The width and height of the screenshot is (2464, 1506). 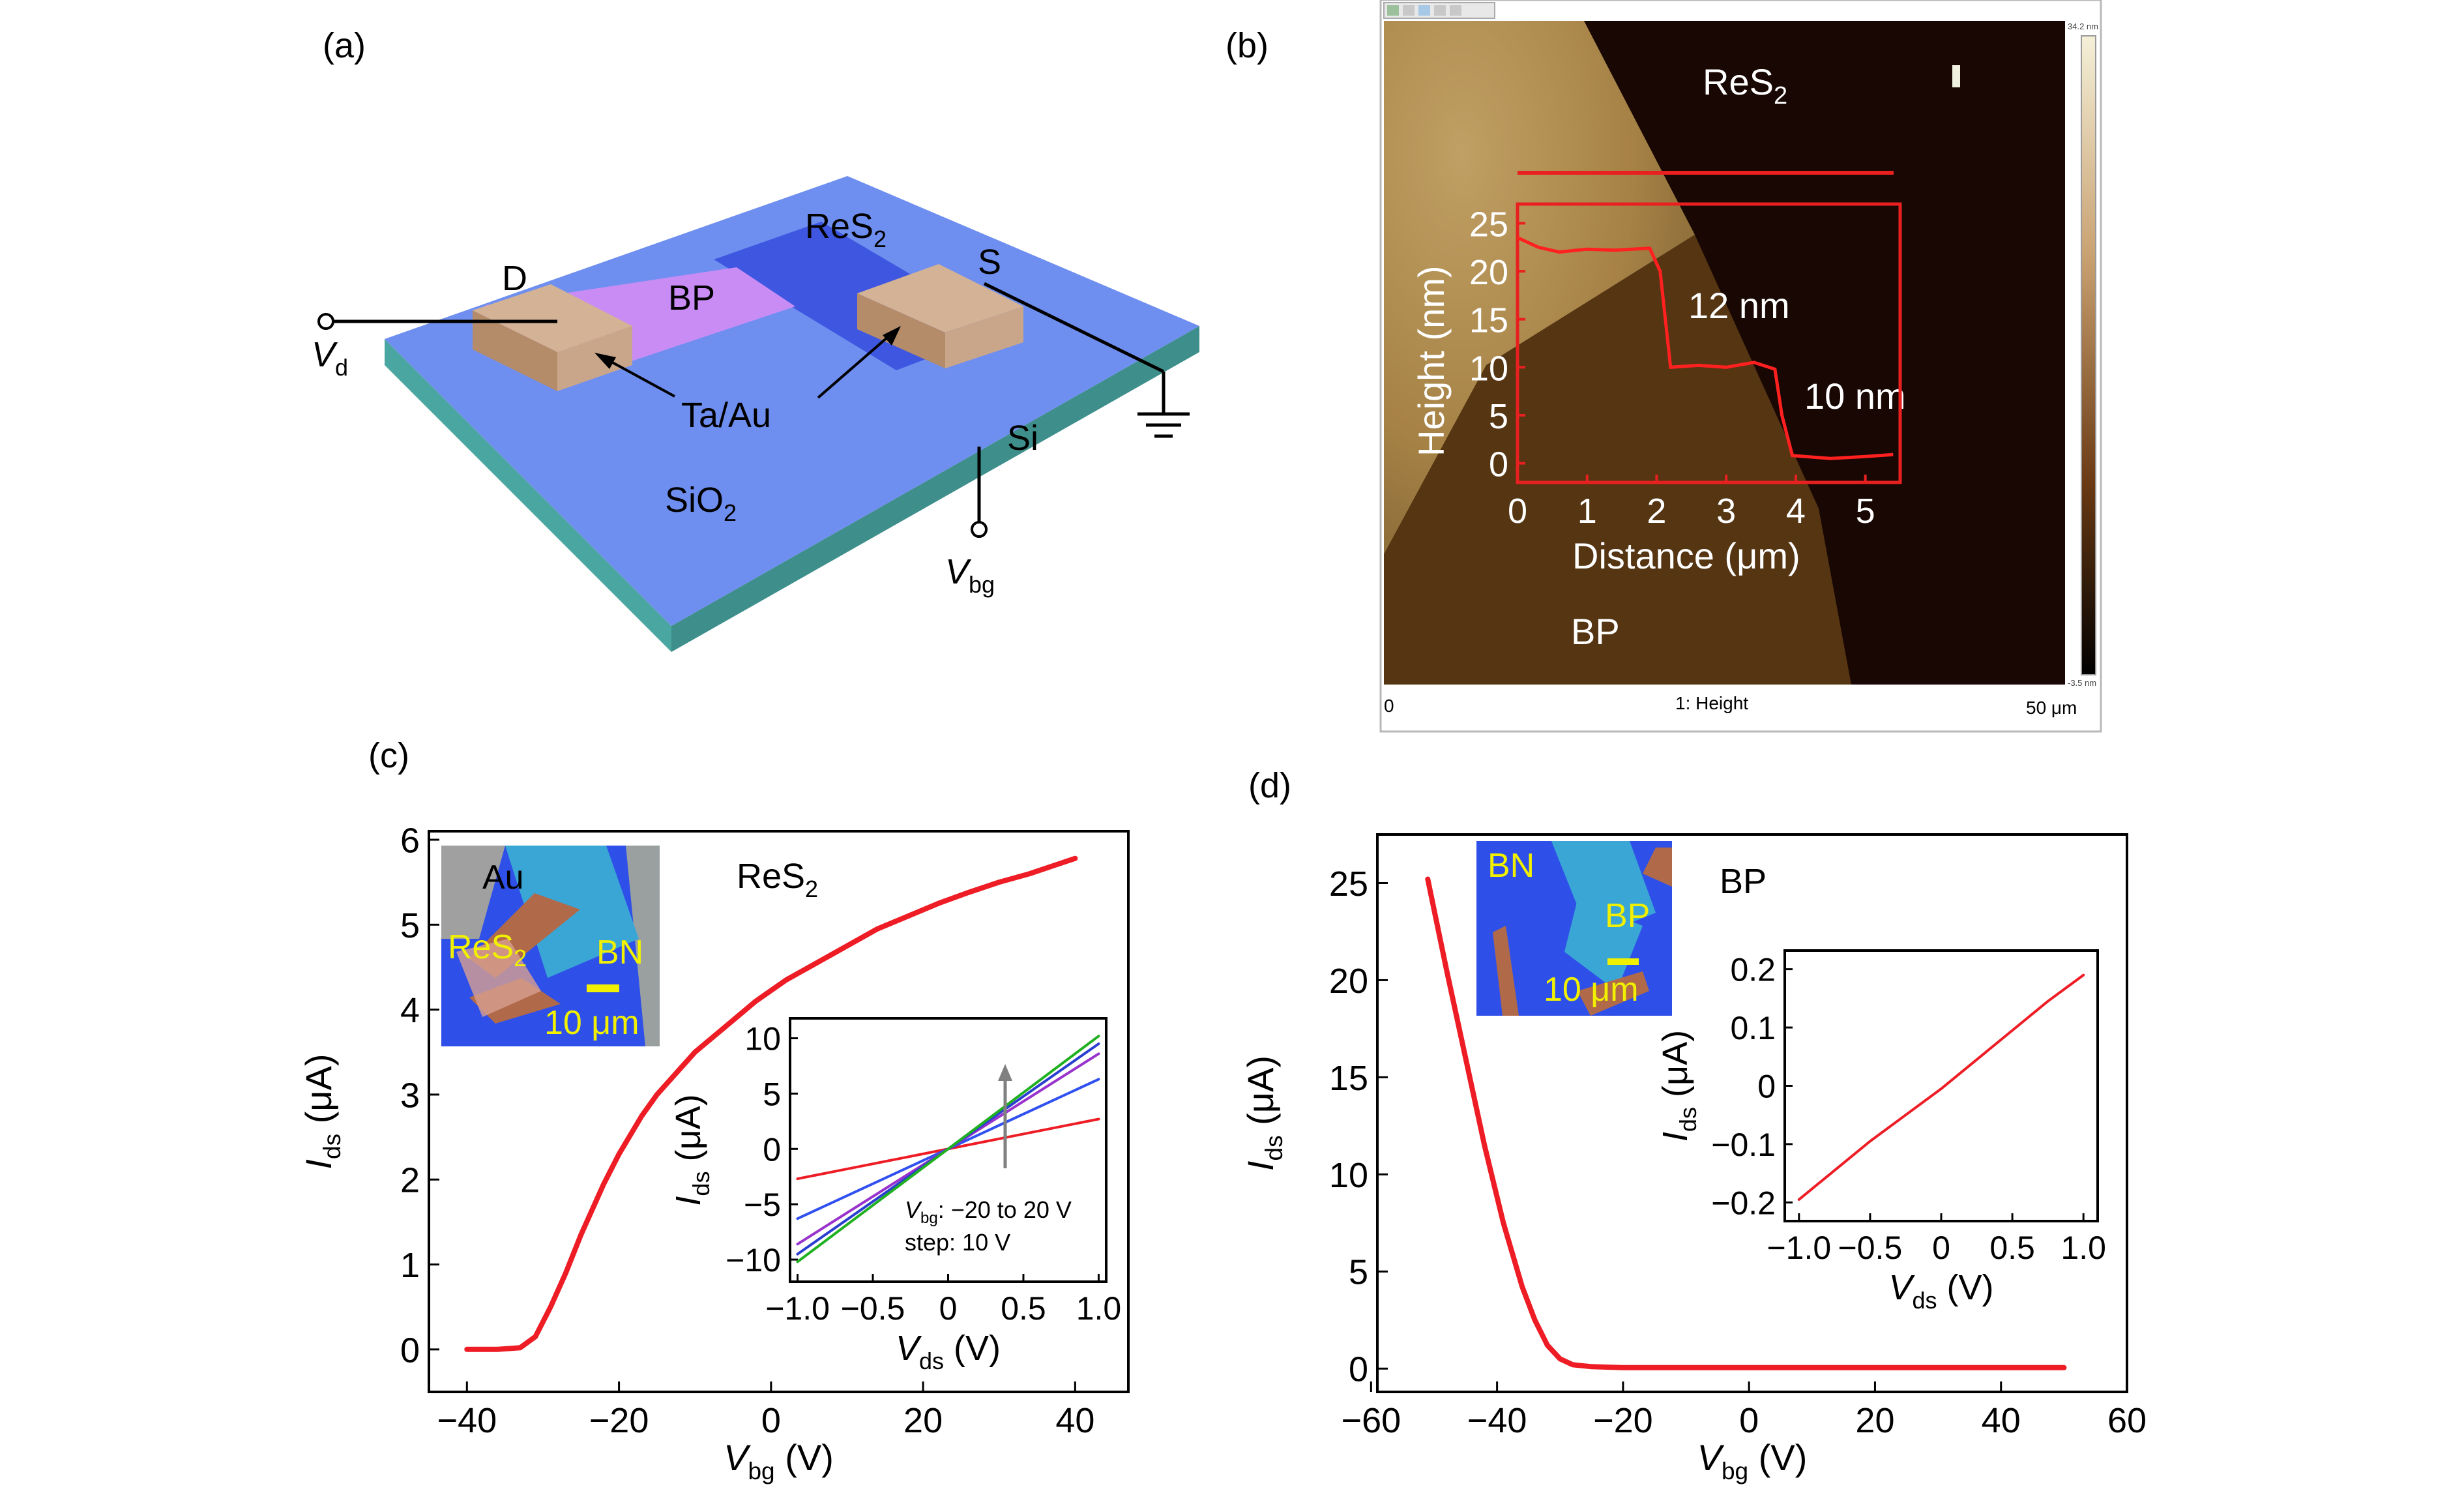 I want to click on panel-label-b: (b), so click(x=1247, y=45).